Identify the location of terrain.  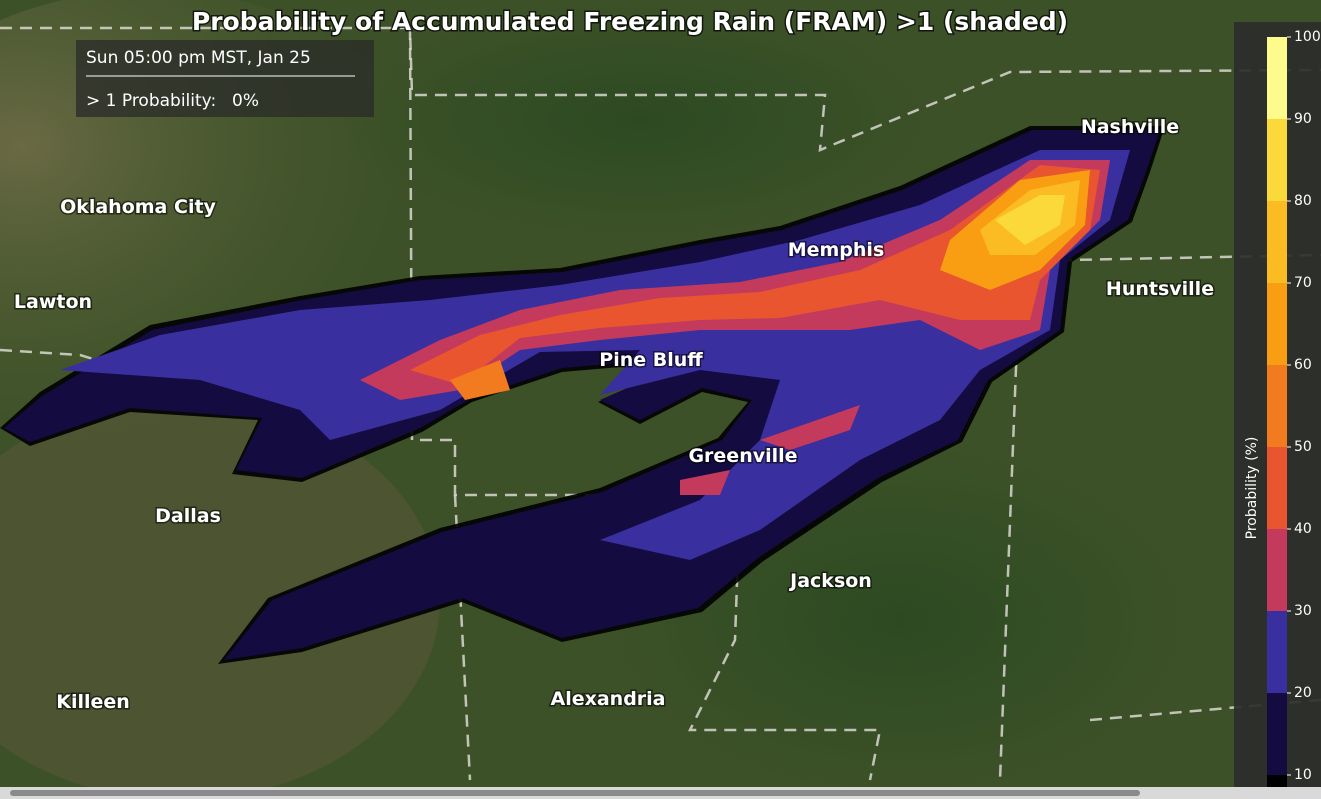
(640, 120).